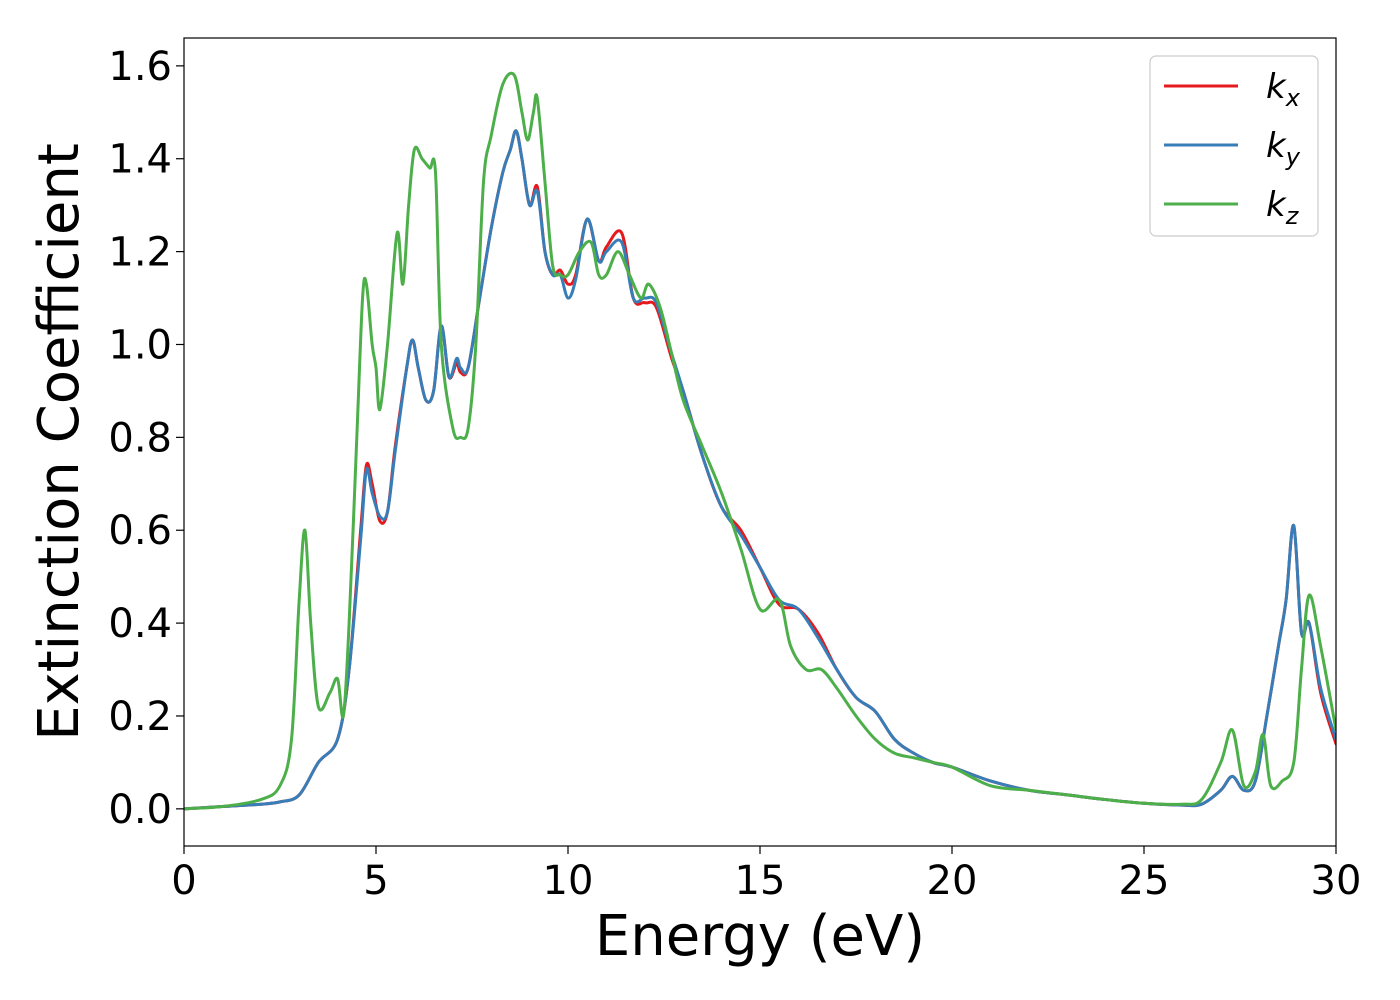 The image size is (1400, 1000). Describe the element at coordinates (140, 345) in the screenshot. I see `y-tick-label: 1.0` at that location.